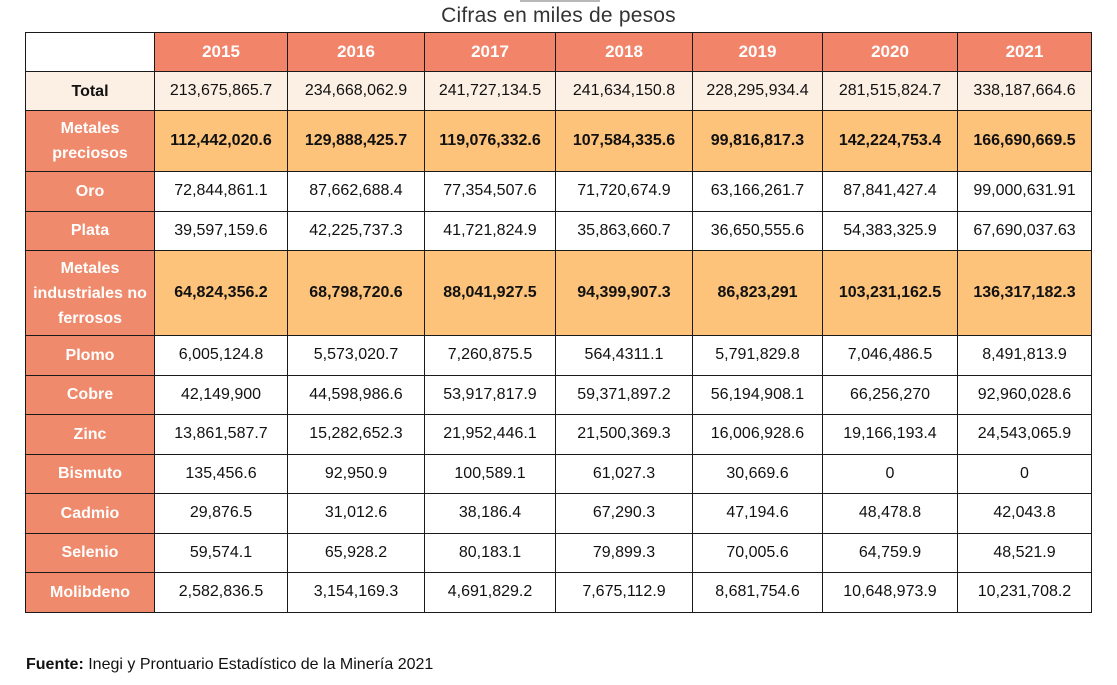  What do you see at coordinates (90, 230) in the screenshot?
I see `row-label: Plata` at bounding box center [90, 230].